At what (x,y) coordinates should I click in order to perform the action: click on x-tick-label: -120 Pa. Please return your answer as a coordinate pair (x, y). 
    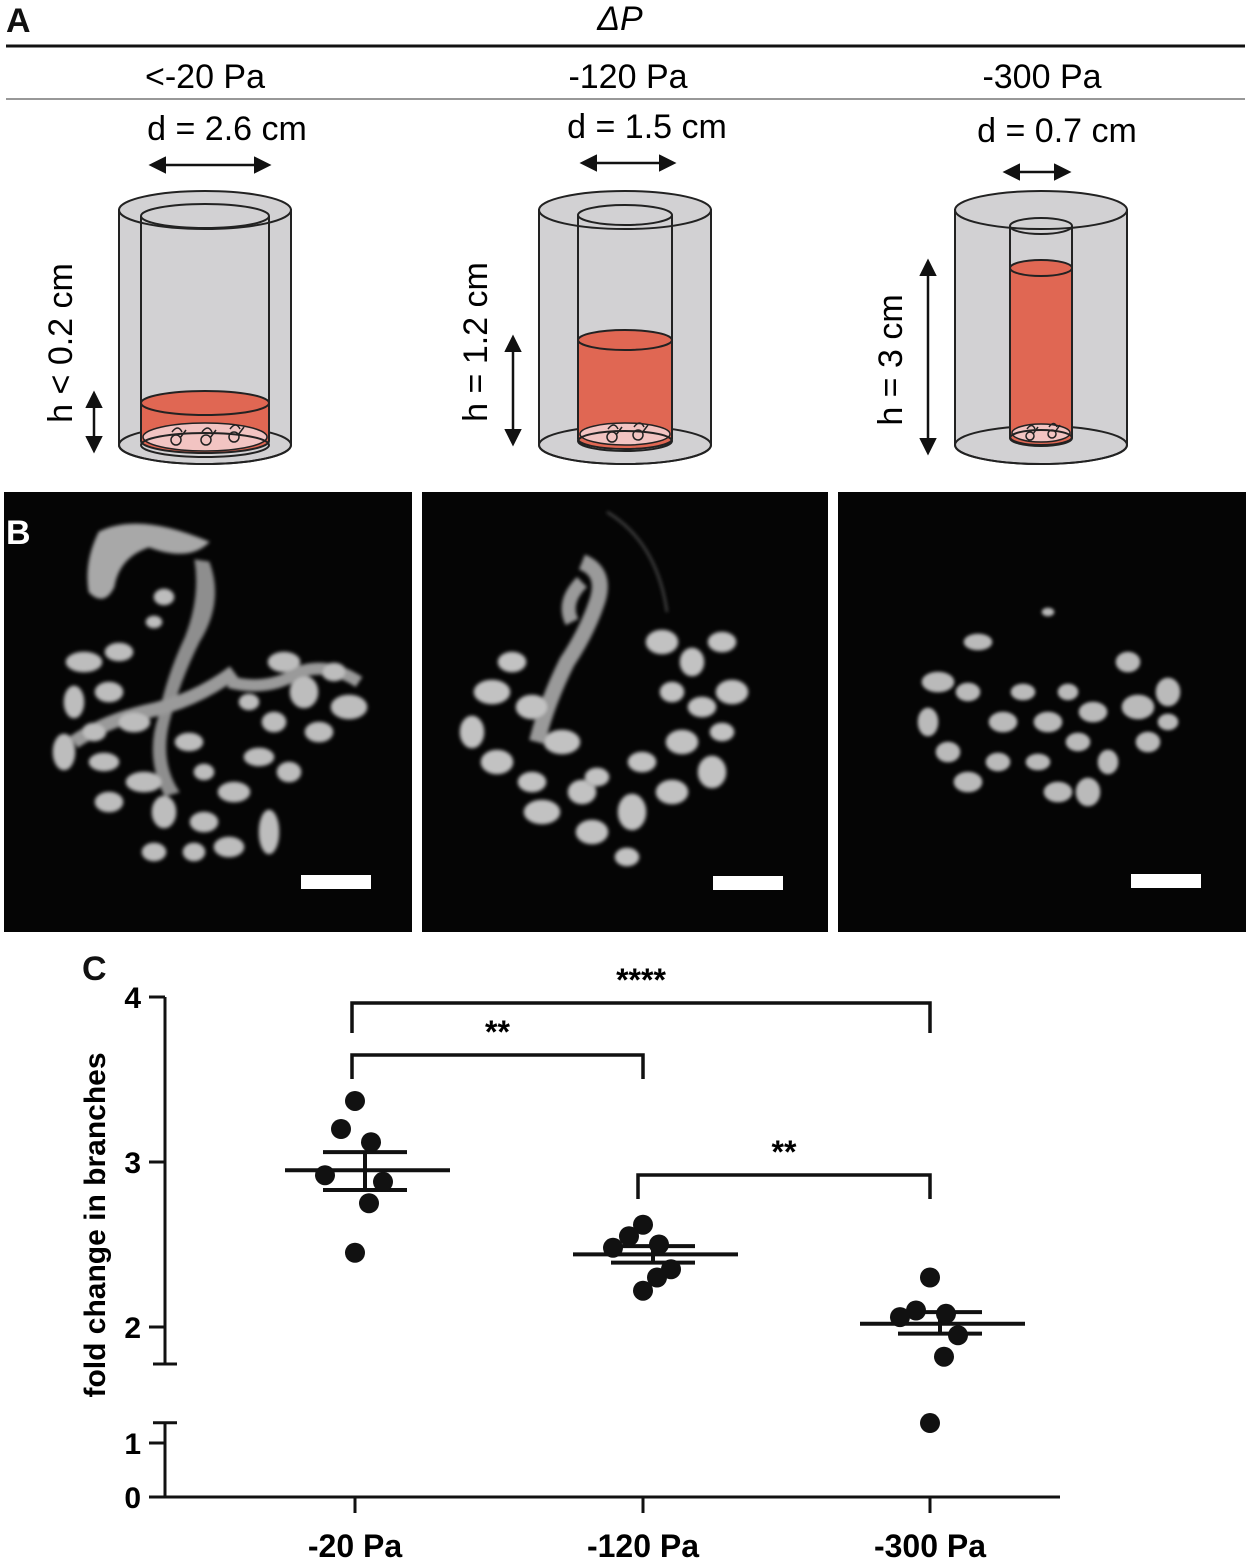
    Looking at the image, I should click on (643, 1544).